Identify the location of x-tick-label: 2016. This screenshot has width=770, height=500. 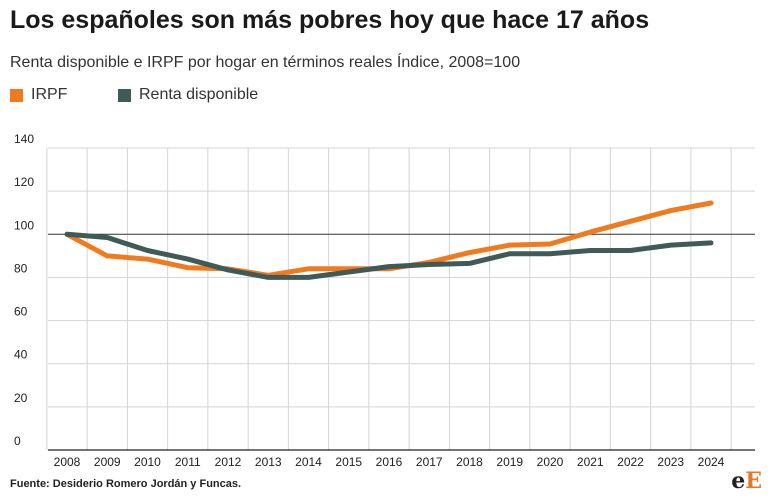
(389, 462).